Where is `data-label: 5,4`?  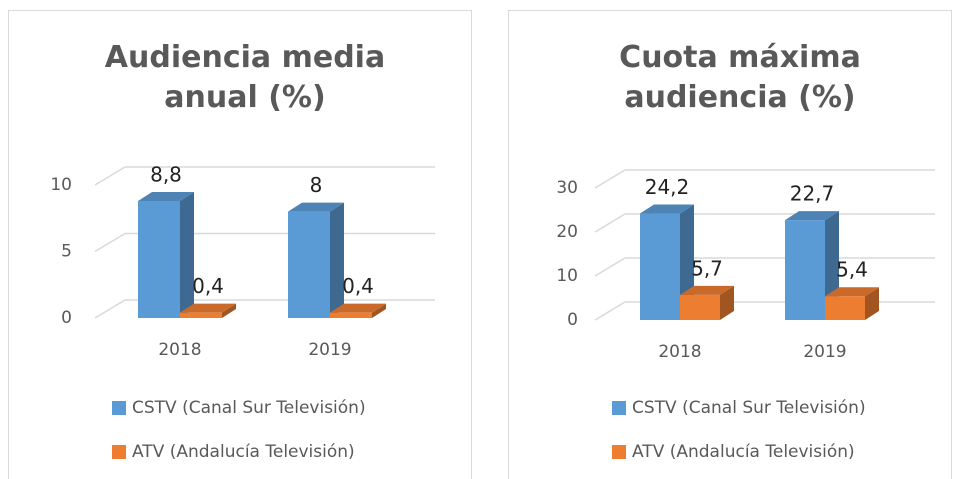 data-label: 5,4 is located at coordinates (852, 270).